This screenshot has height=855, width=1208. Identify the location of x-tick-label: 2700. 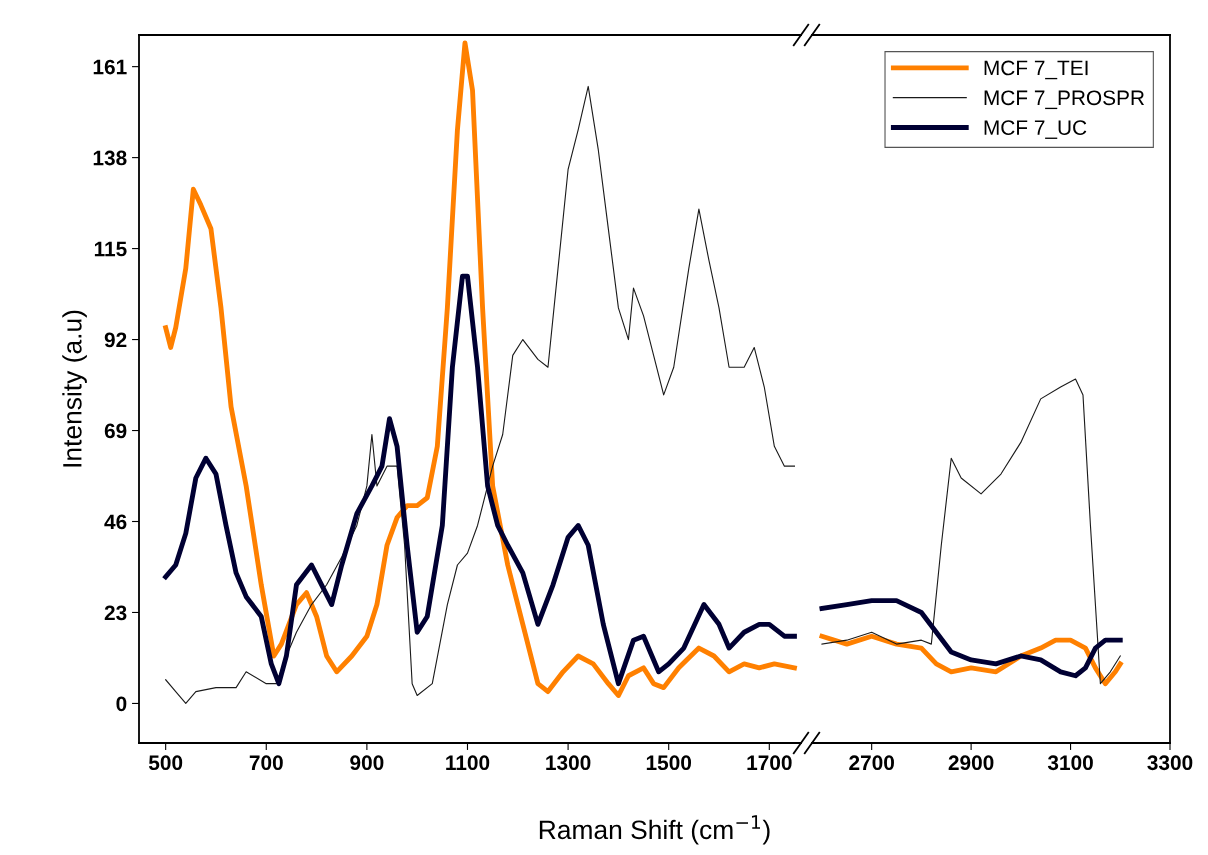
(871, 763).